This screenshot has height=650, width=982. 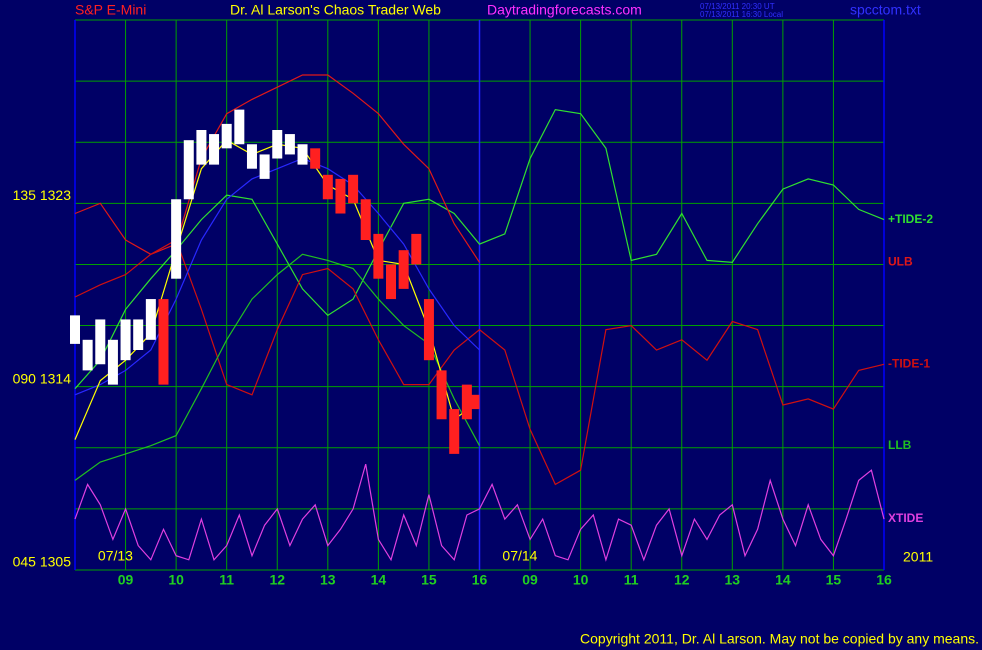 I want to click on file-name: spcctom.txt, so click(x=885, y=10).